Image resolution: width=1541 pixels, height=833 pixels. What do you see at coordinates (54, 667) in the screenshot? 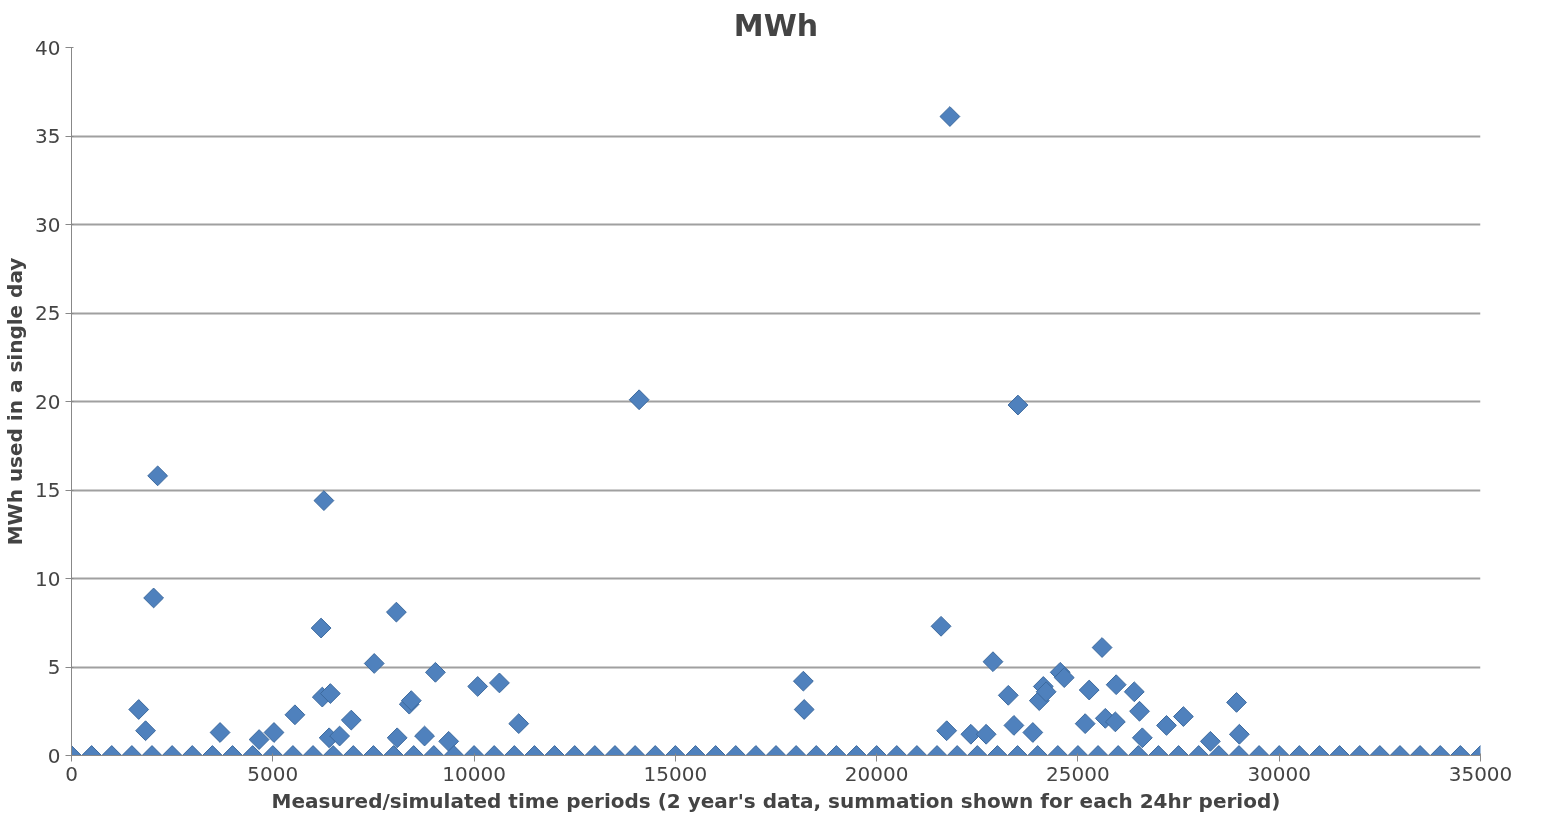
I see `y-tick-label: 5` at bounding box center [54, 667].